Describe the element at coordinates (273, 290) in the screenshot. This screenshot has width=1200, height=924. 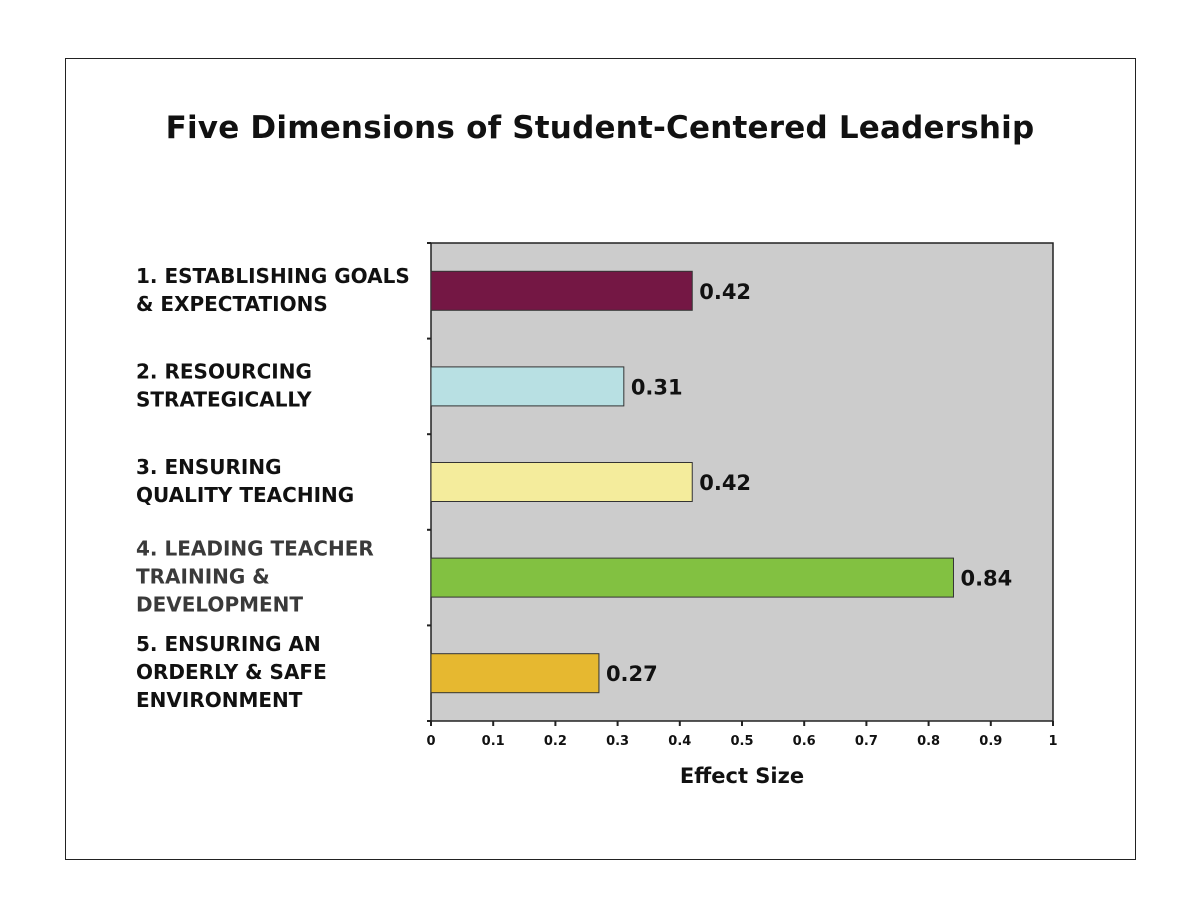
I see `category-label-1: 1. ESTABLISHING GOALS & EXPECTATIONS` at that location.